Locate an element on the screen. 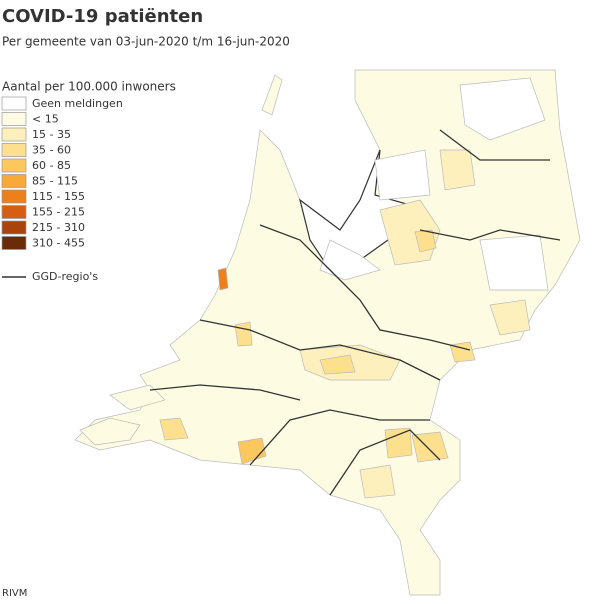  legend-label: 35 - 60 is located at coordinates (51, 150).